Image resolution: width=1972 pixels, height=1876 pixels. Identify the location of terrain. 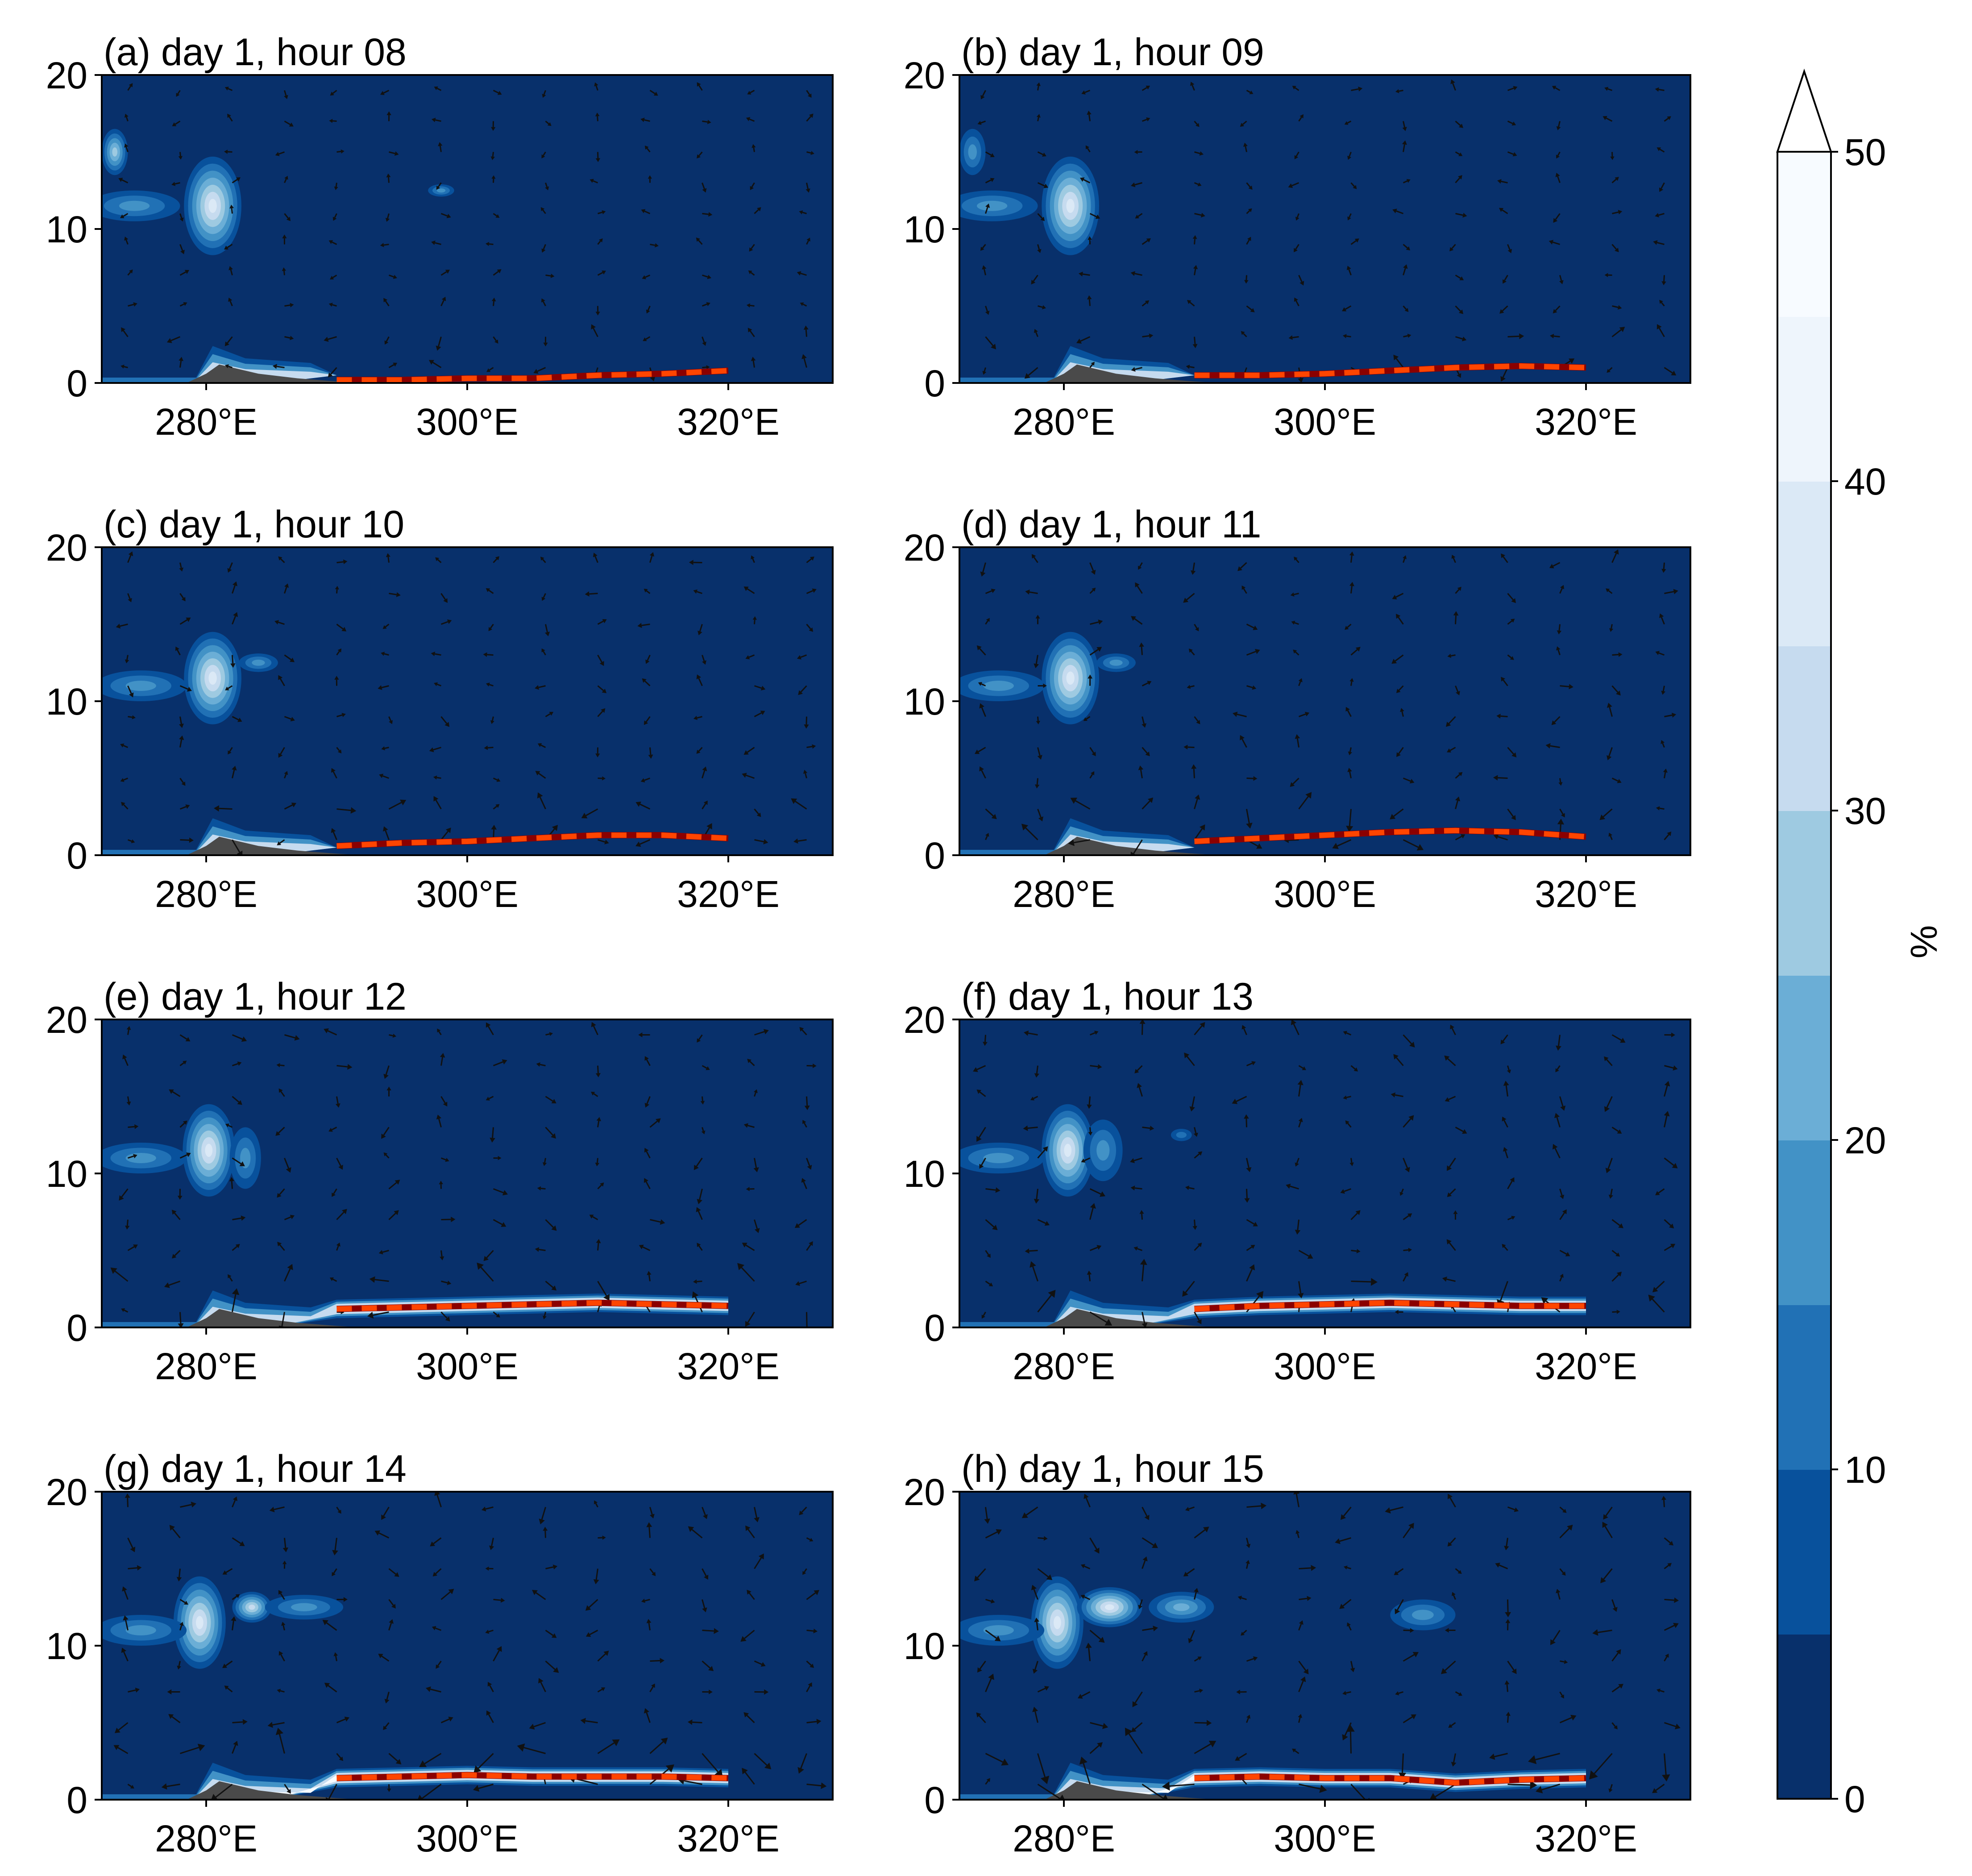
(275, 373).